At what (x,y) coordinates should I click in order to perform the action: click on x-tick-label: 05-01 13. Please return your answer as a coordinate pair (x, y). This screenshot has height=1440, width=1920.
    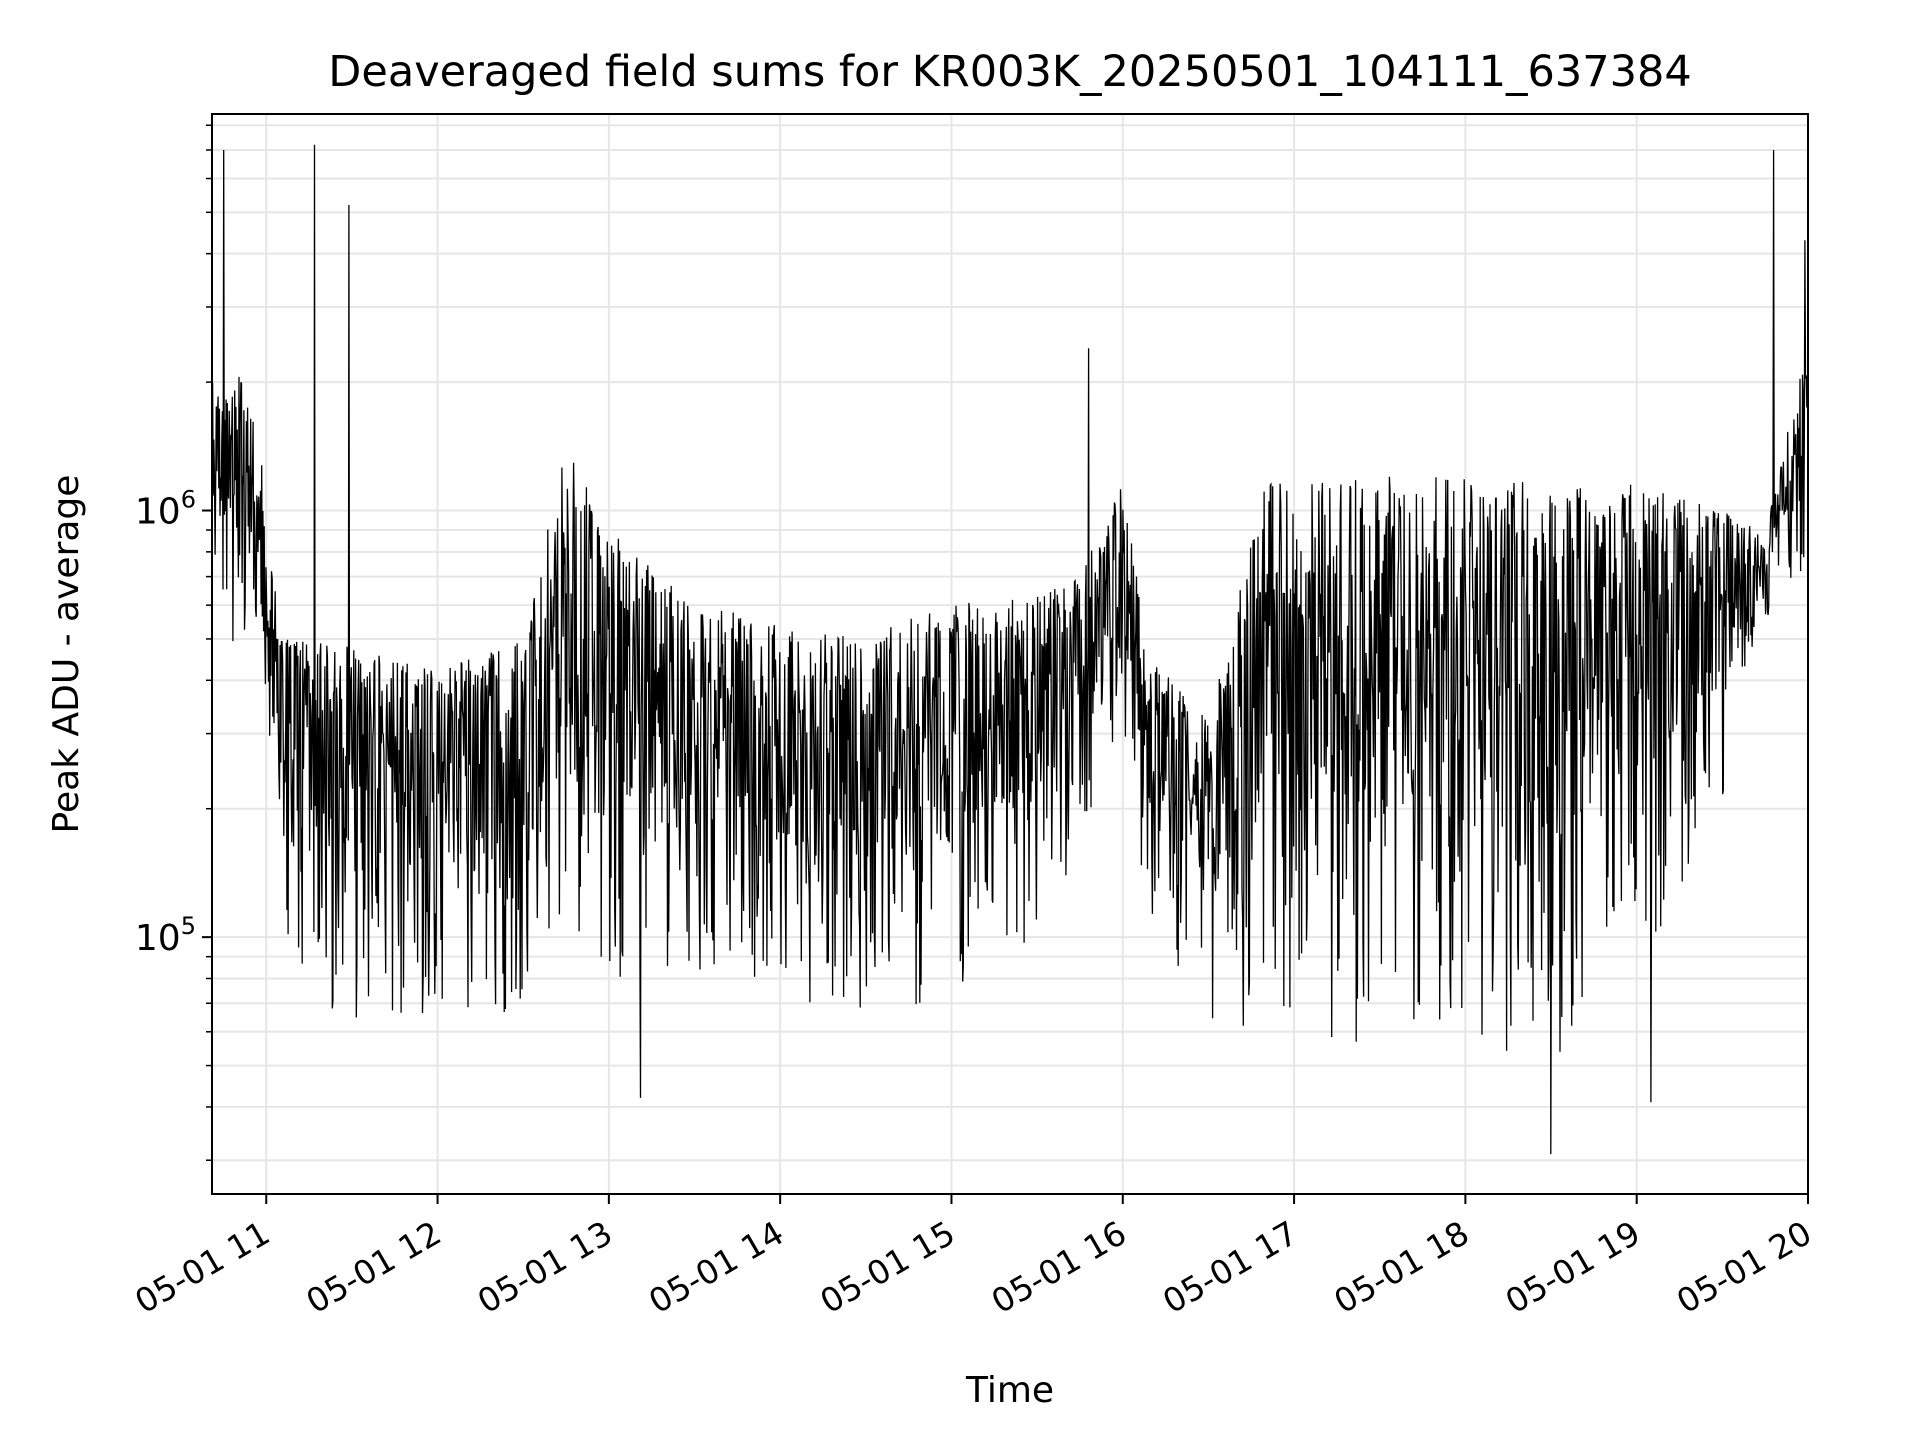
    Looking at the image, I should click on (545, 1267).